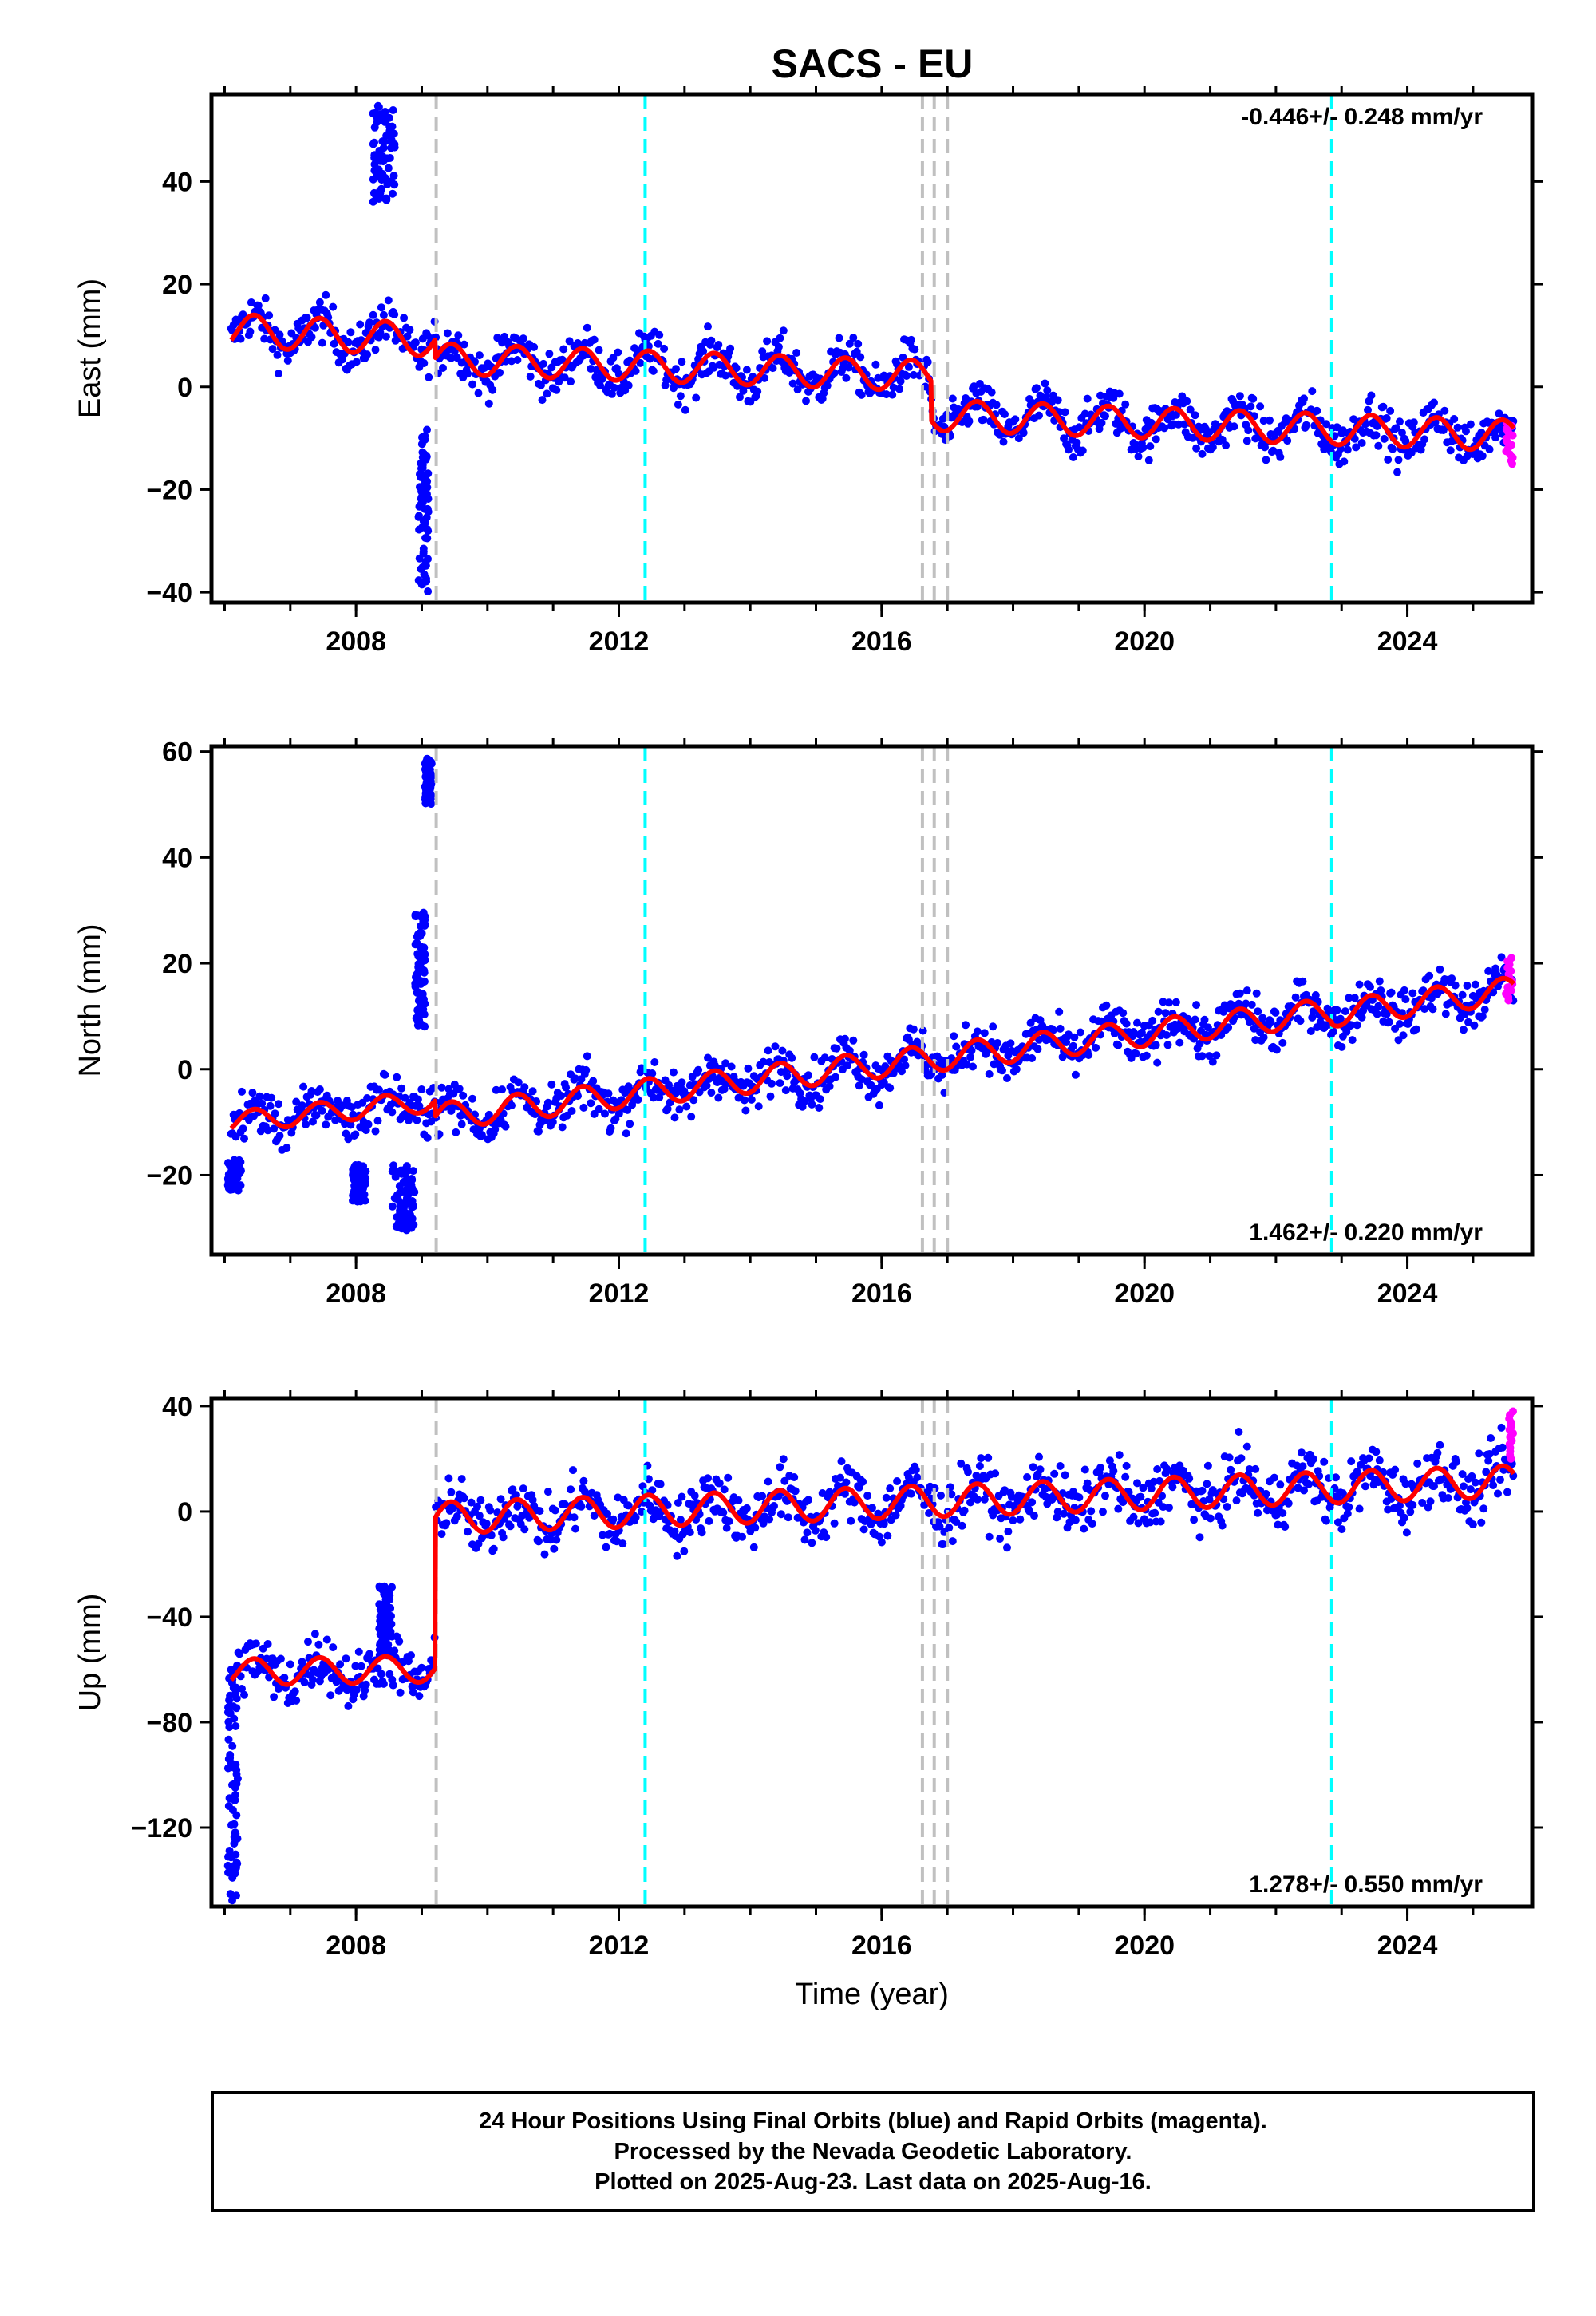 This screenshot has width=1596, height=2316. Describe the element at coordinates (1366, 1884) in the screenshot. I see `rate-annotation: 1.278+/- 0.550 mm/yr` at that location.